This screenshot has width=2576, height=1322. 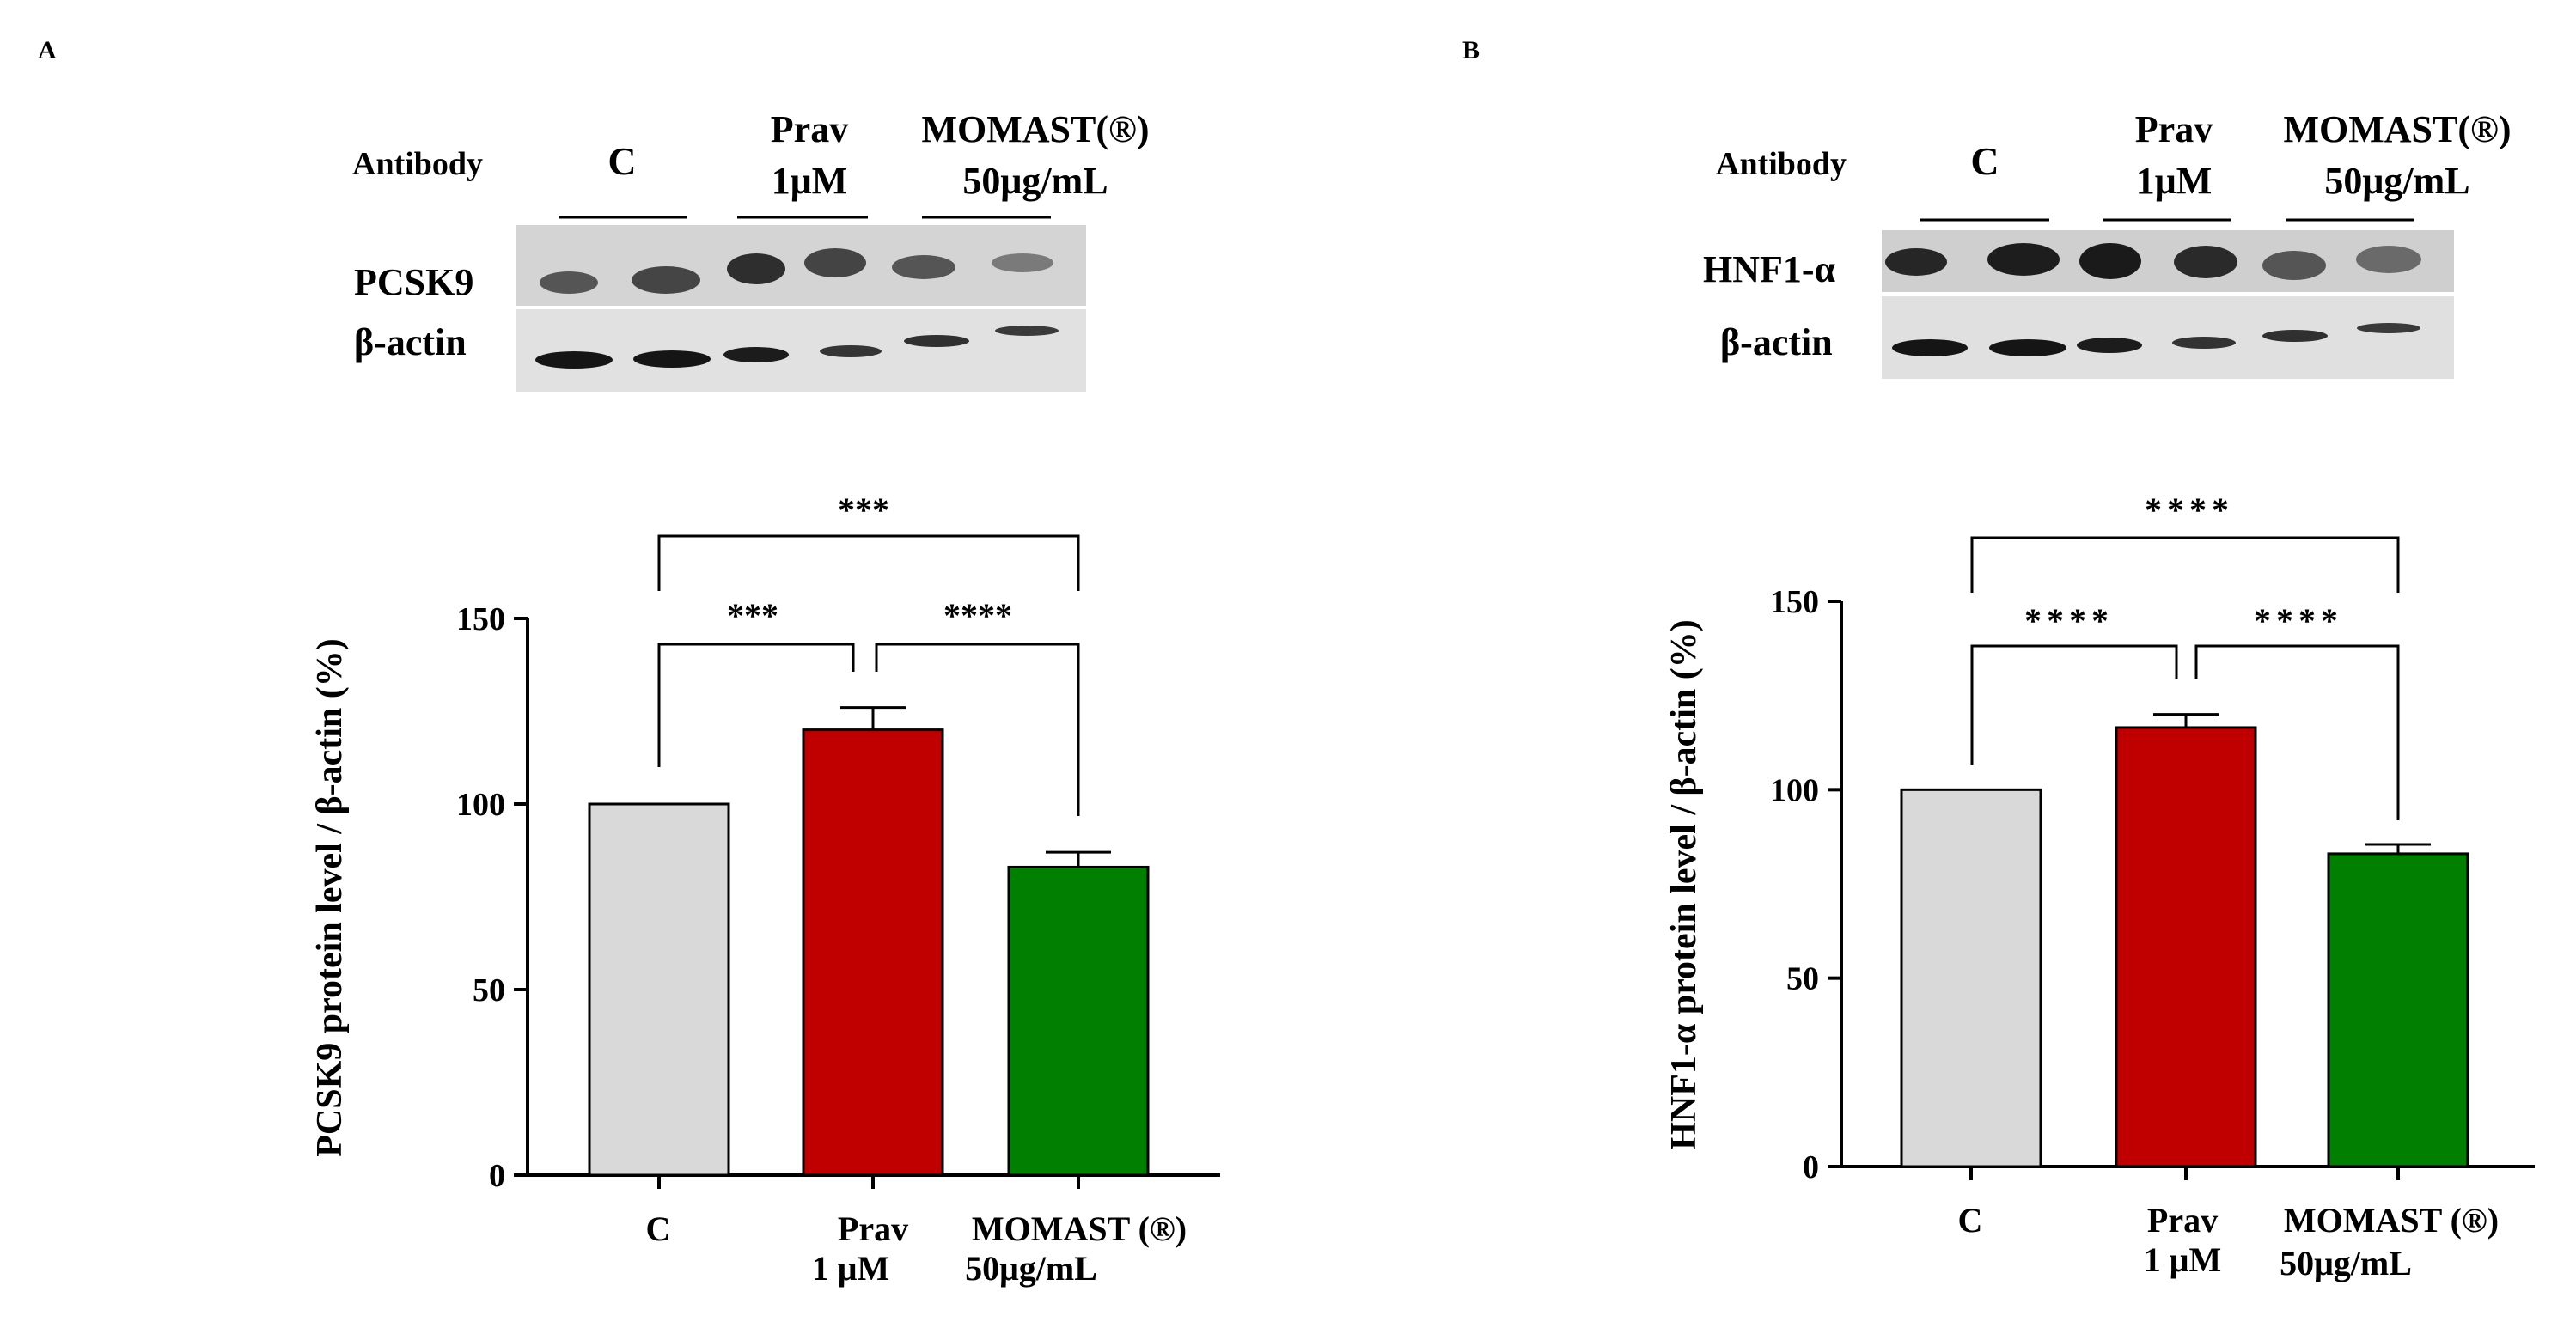 I want to click on panel-b-x-label-prav-line2: 1 μM, so click(x=2182, y=1259).